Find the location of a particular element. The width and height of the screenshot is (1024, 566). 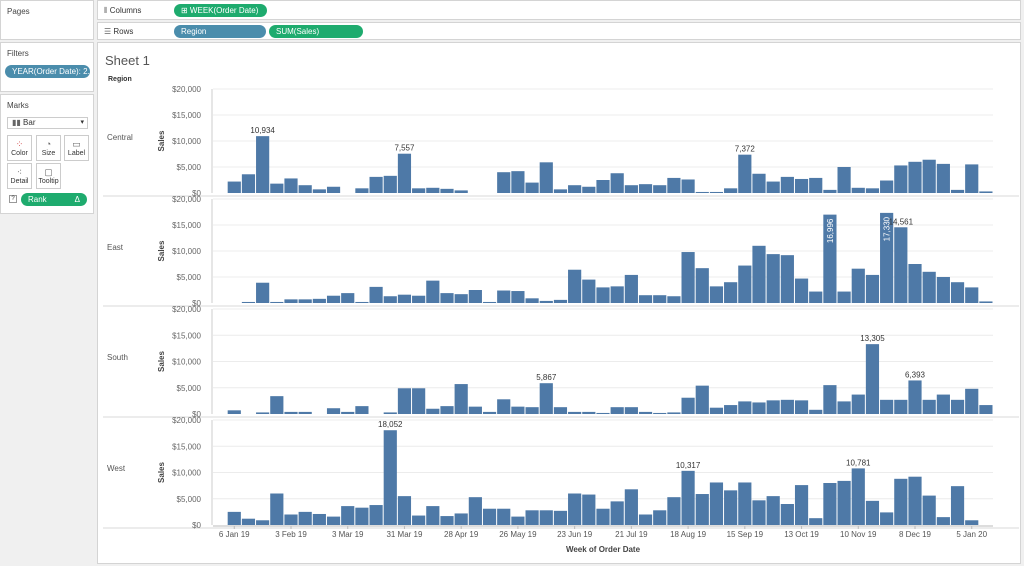

rows-shelf: ☰ Rows Region SUM(Sales) is located at coordinates (559, 31).